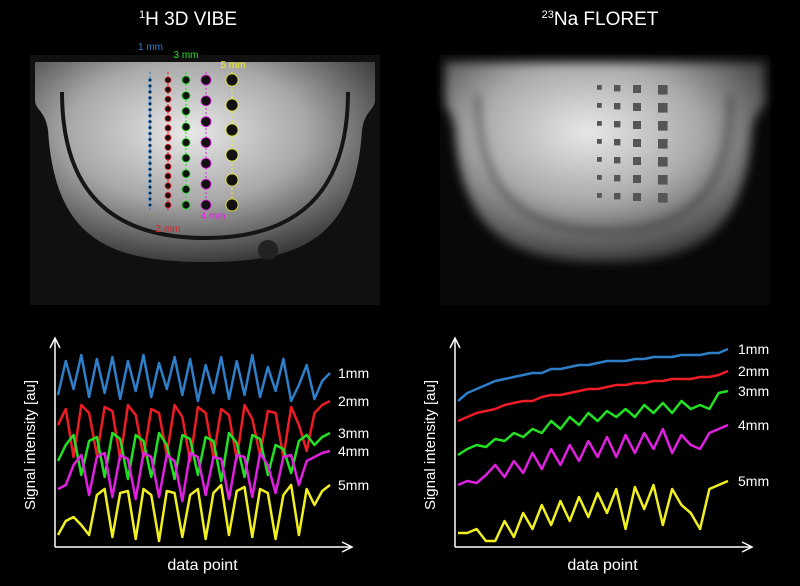 The image size is (800, 586). I want to click on annotation: 5 mm, so click(233, 65).